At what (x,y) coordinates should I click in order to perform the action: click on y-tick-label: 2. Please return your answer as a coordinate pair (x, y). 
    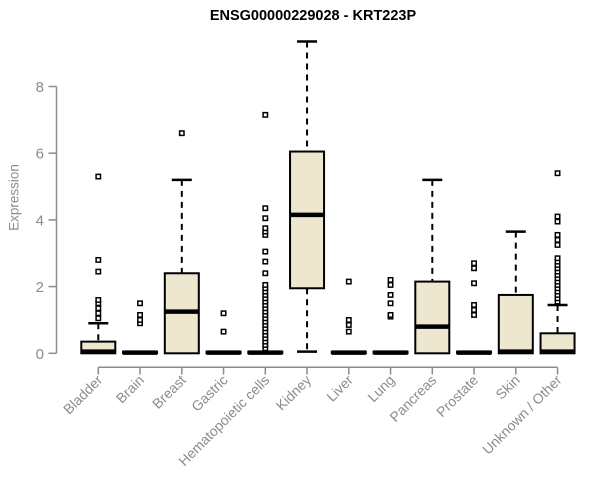
    Looking at the image, I should click on (40, 287).